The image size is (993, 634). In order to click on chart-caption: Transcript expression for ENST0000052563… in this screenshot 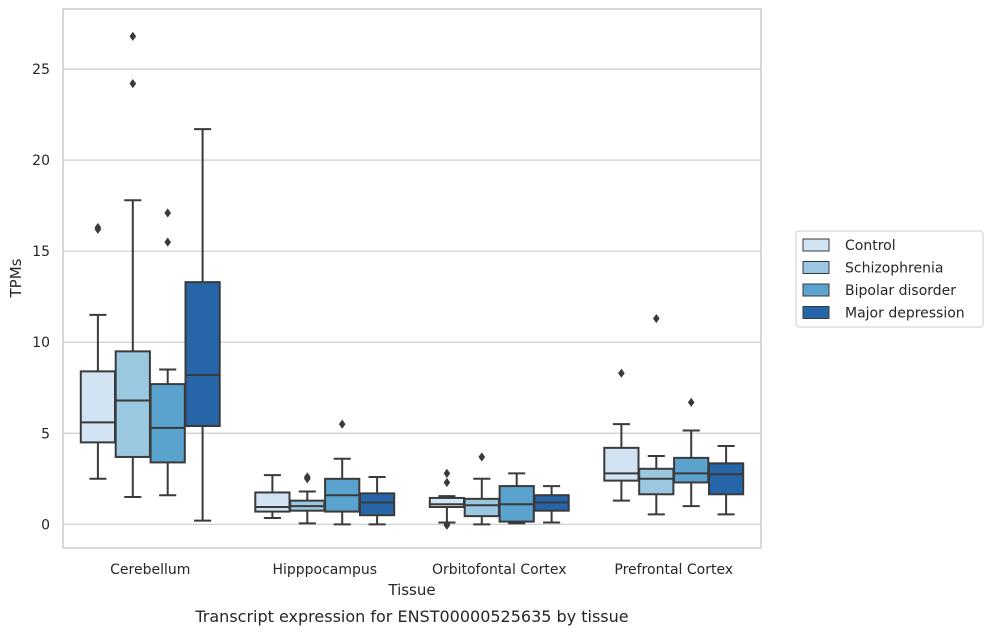, I will do `click(411, 616)`.